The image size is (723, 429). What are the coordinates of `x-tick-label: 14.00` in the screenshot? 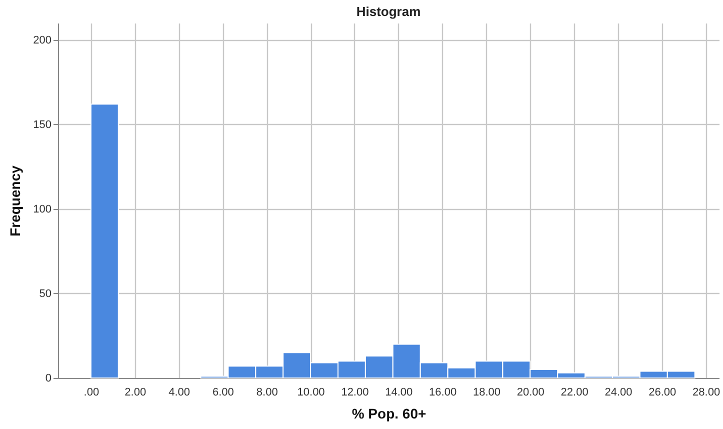 It's located at (399, 392).